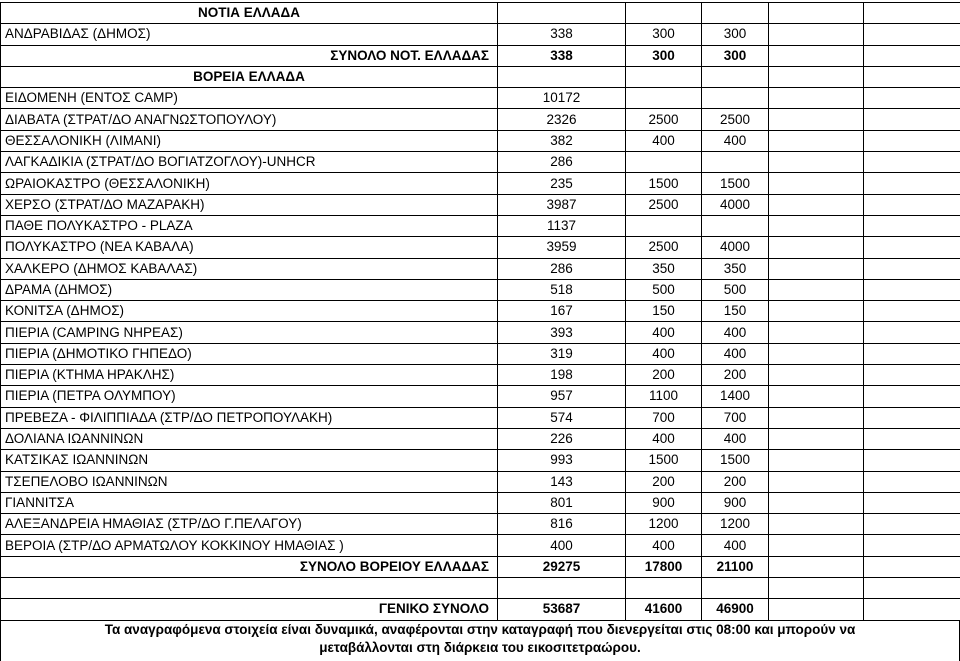 The width and height of the screenshot is (960, 661). I want to click on value-cell-3: 4000, so click(735, 204).